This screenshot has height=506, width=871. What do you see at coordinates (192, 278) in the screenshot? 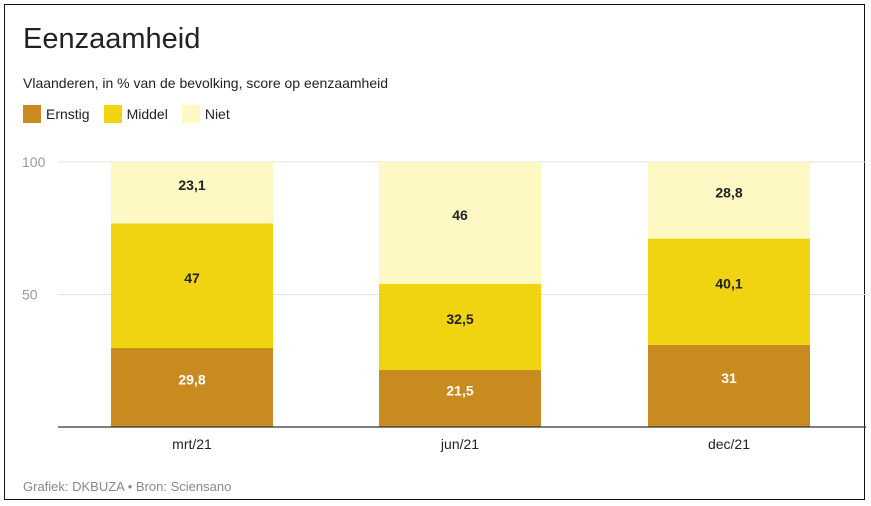
I see `data-label-middel-0: 47` at bounding box center [192, 278].